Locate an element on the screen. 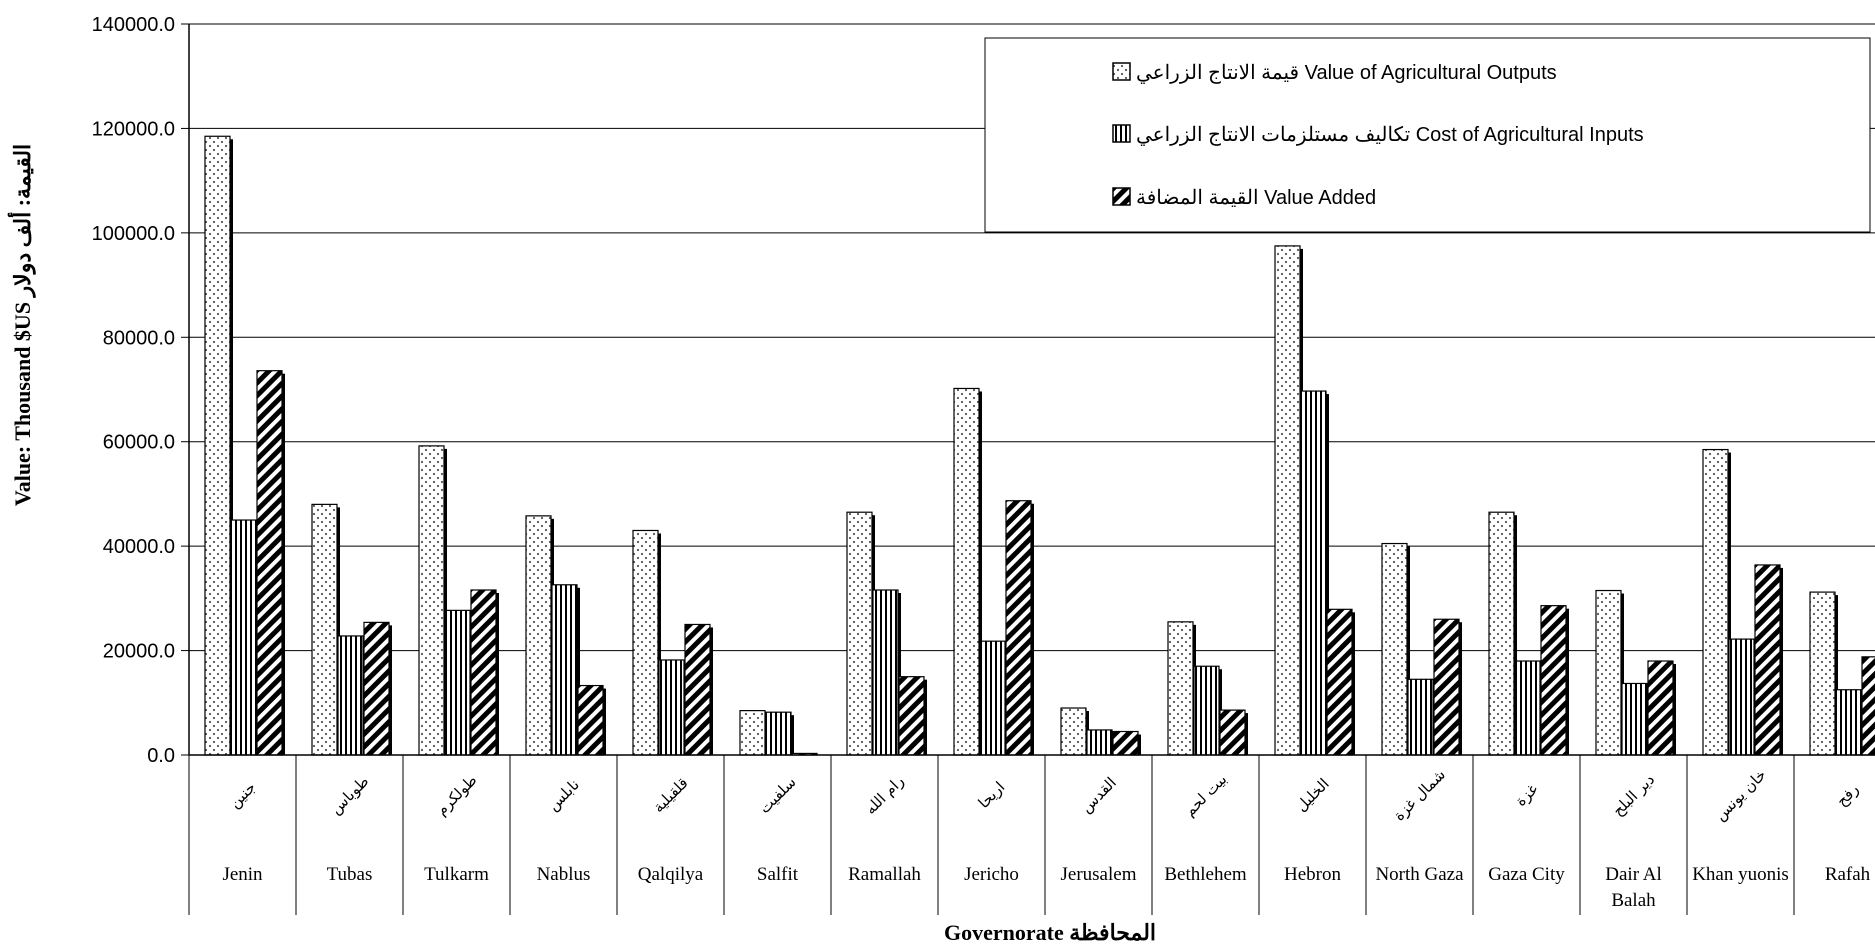 The image size is (1875, 952). category-label: Qalqilya is located at coordinates (671, 874).